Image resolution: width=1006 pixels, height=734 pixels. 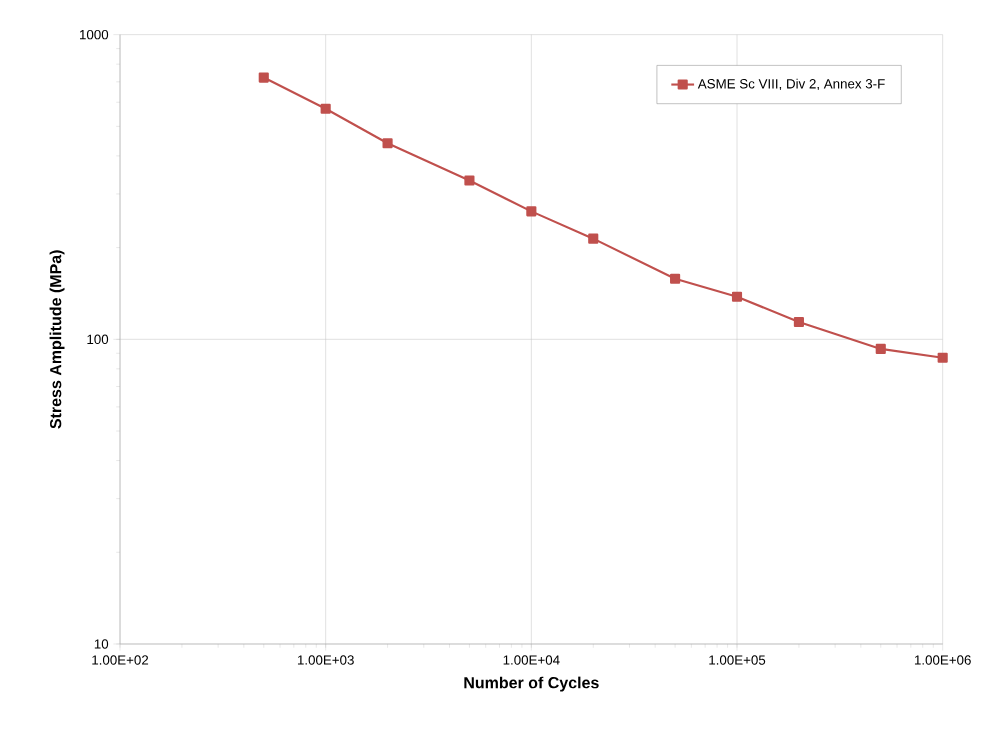 What do you see at coordinates (101, 644) in the screenshot?
I see `y-tick-label: 10` at bounding box center [101, 644].